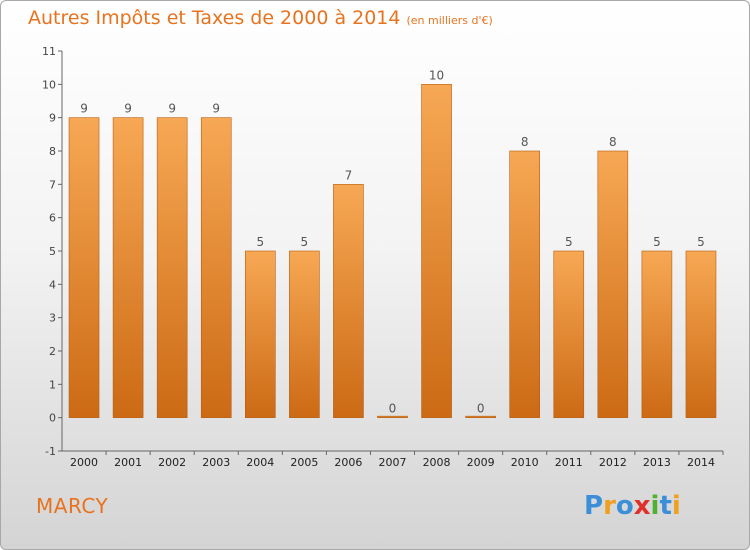  What do you see at coordinates (449, 20) in the screenshot?
I see `unit-text: (en milliers d'€)` at bounding box center [449, 20].